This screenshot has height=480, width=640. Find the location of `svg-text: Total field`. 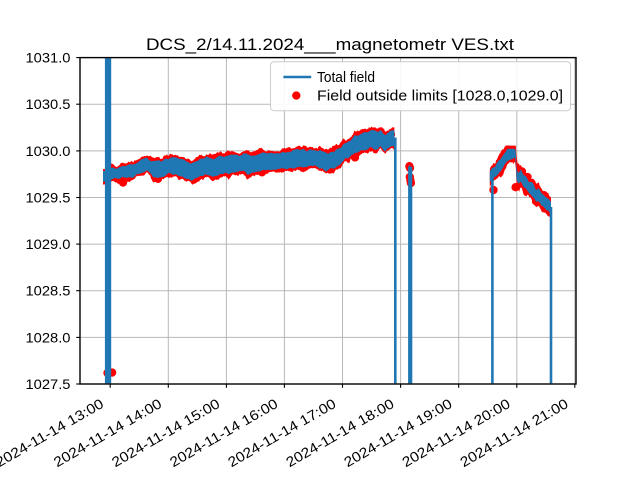

svg-text: Total field is located at coordinates (346, 78).